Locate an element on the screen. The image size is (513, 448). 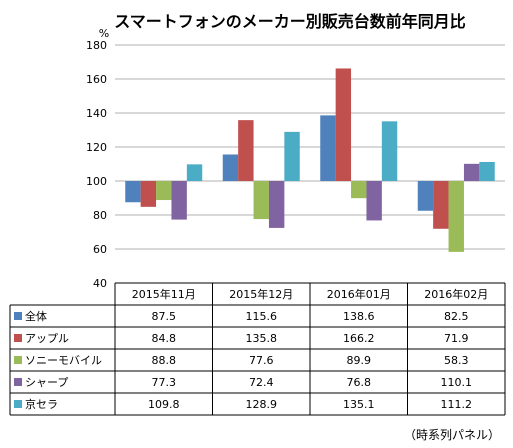
data-label: 128.9 is located at coordinates (262, 404).